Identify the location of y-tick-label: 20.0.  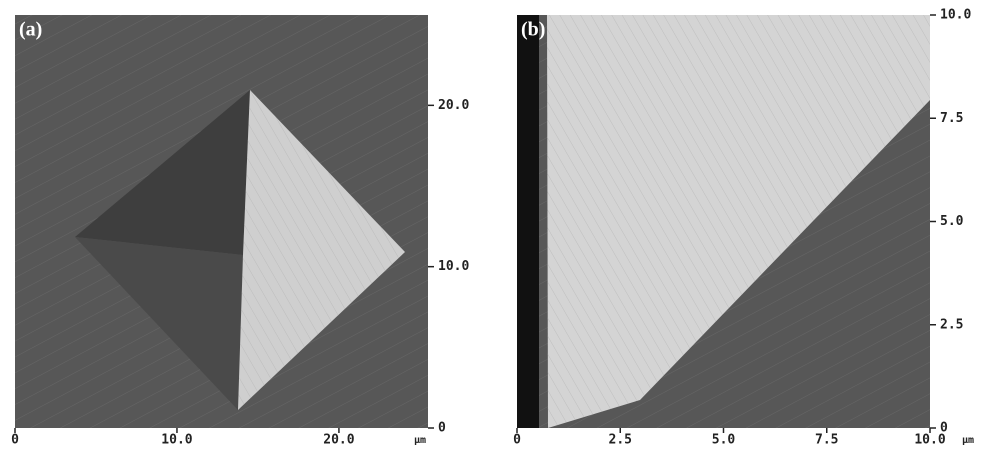
(453, 105).